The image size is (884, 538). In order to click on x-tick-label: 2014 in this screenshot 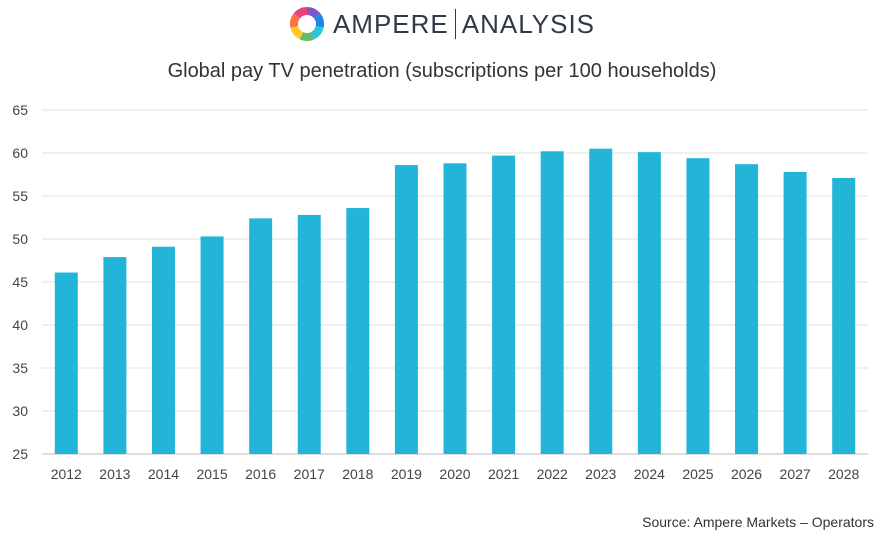, I will do `click(163, 474)`.